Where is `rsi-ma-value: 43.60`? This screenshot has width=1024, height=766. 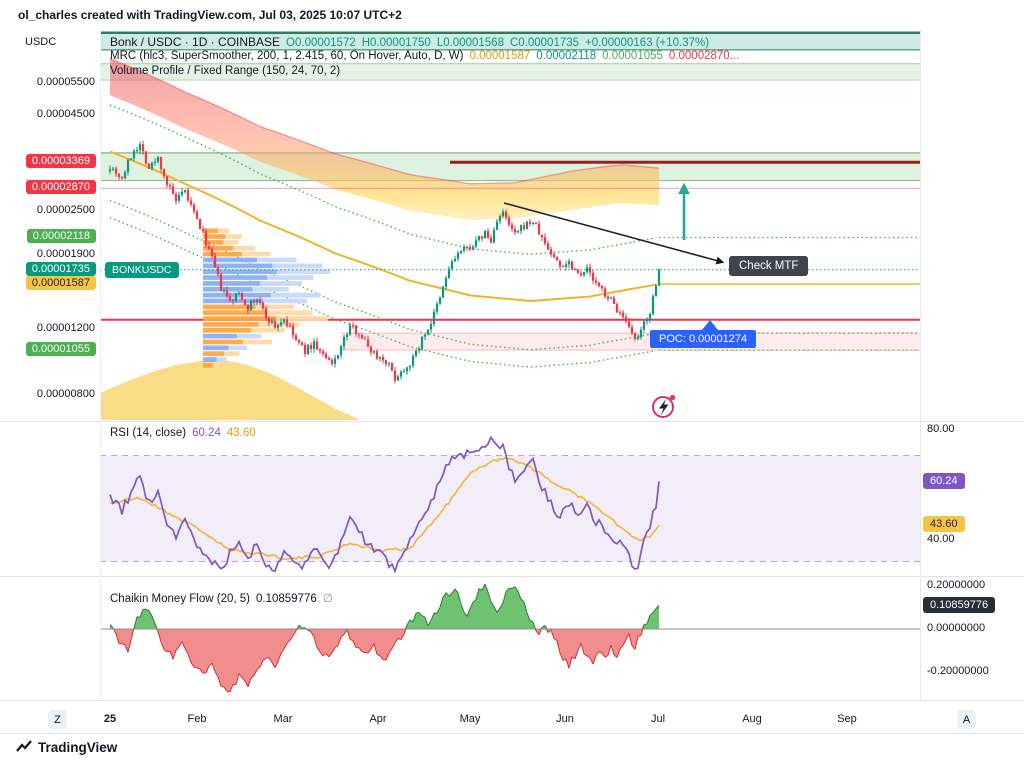
rsi-ma-value: 43.60 is located at coordinates (241, 433).